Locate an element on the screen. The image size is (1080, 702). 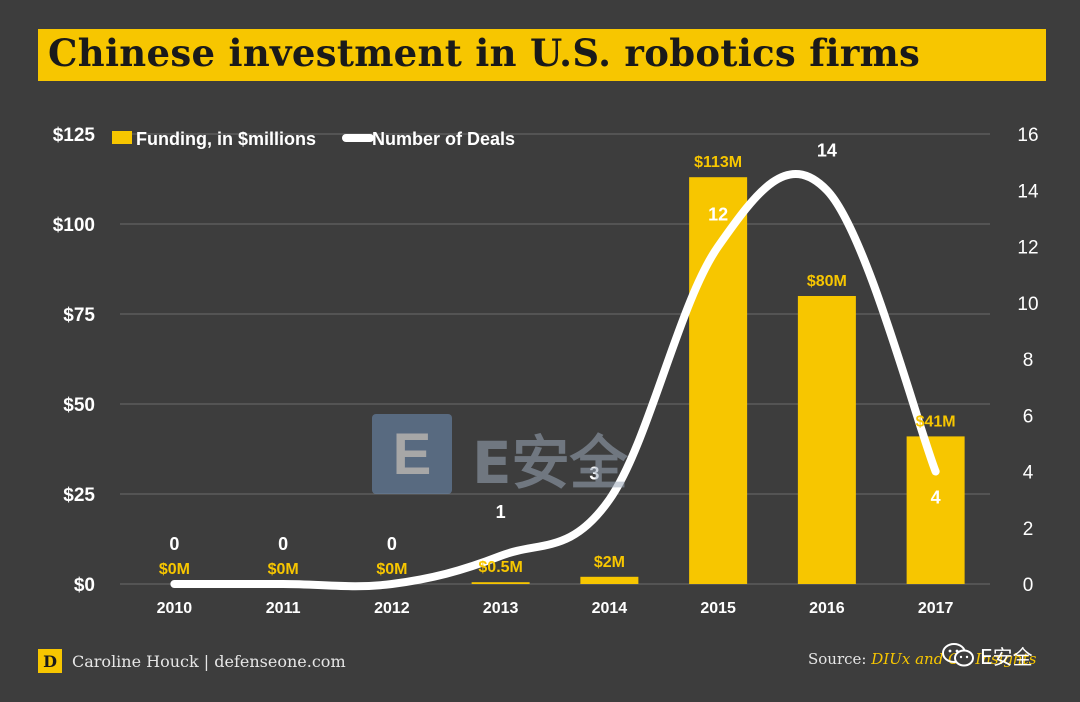
legend-bar-swatch is located at coordinates (122, 137).